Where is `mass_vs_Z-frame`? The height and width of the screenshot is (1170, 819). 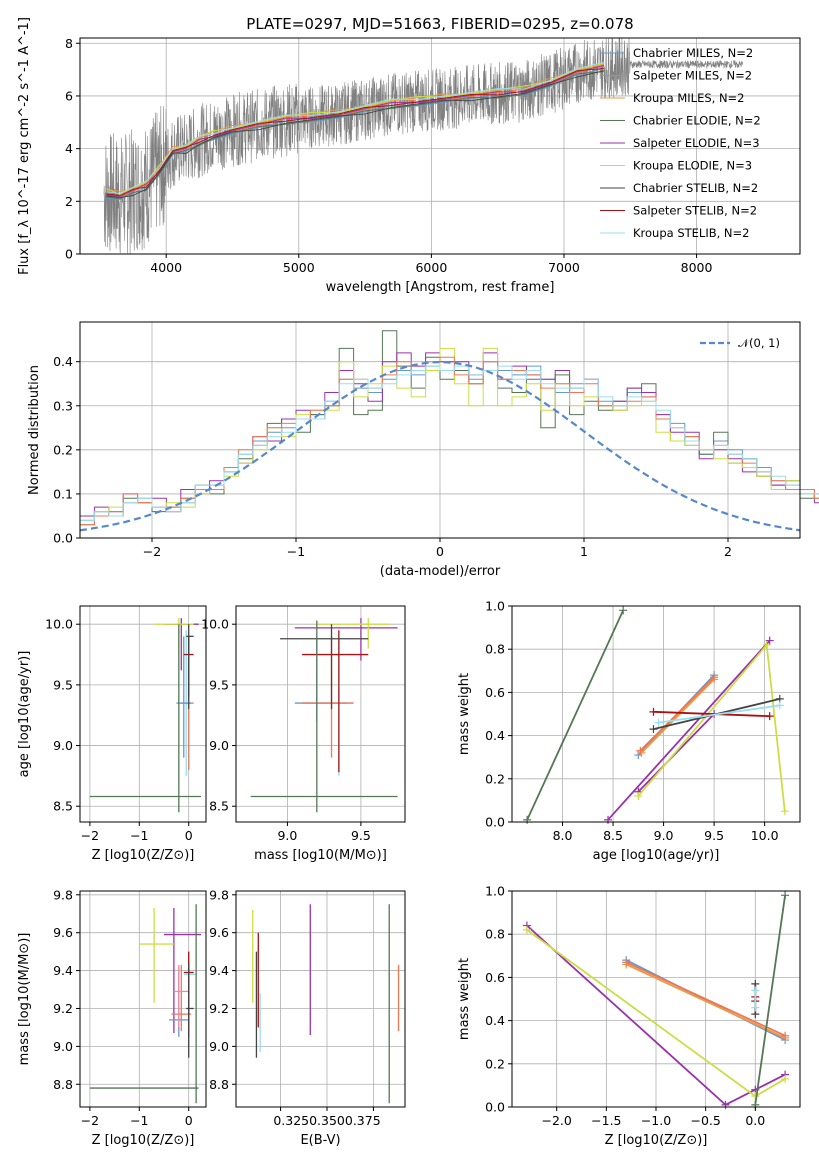 mass_vs_Z-frame is located at coordinates (143, 999).